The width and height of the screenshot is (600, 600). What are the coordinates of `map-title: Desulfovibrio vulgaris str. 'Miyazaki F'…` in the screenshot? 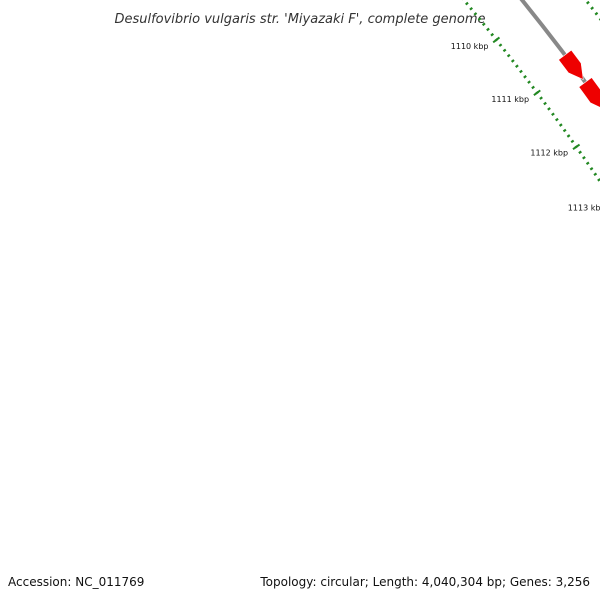 It's located at (299, 19).